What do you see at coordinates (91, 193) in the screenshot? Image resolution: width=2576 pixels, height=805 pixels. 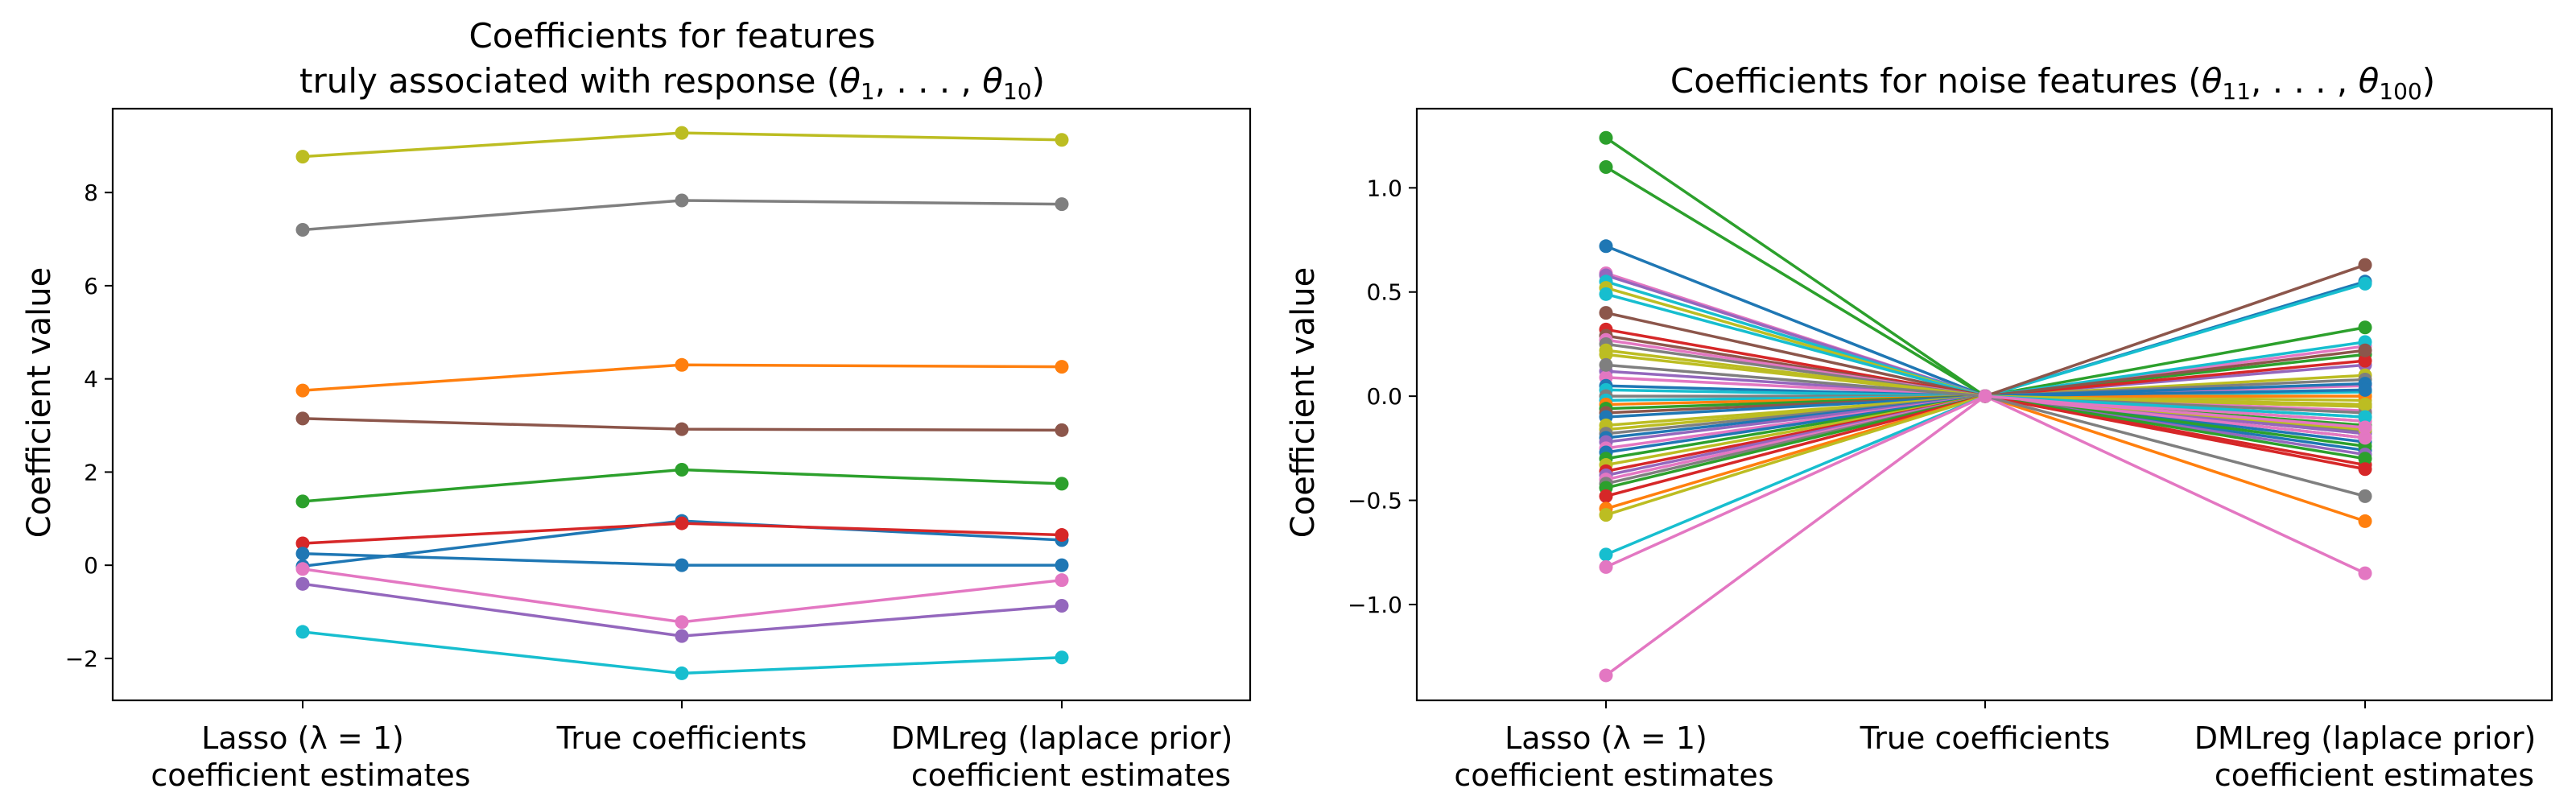 I see `y-tick-label: 8` at bounding box center [91, 193].